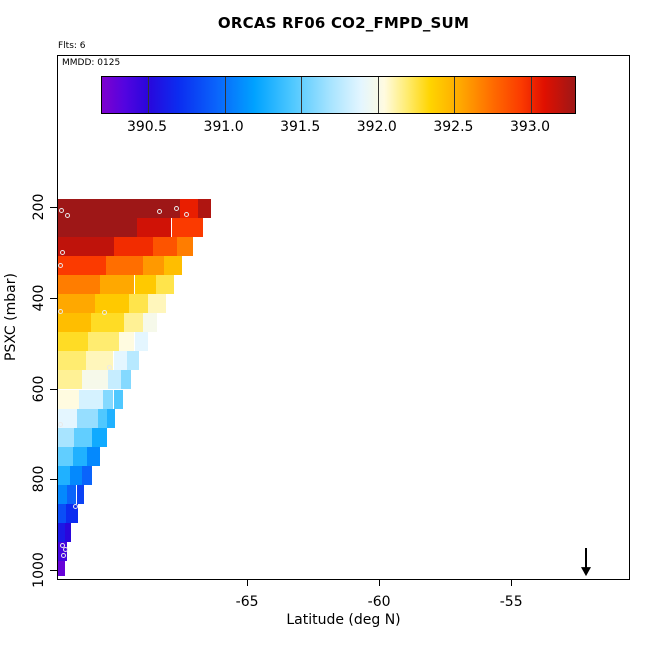 The width and height of the screenshot is (650, 650). What do you see at coordinates (223, 127) in the screenshot?
I see `colorbar-tick-label: 391.0` at bounding box center [223, 127].